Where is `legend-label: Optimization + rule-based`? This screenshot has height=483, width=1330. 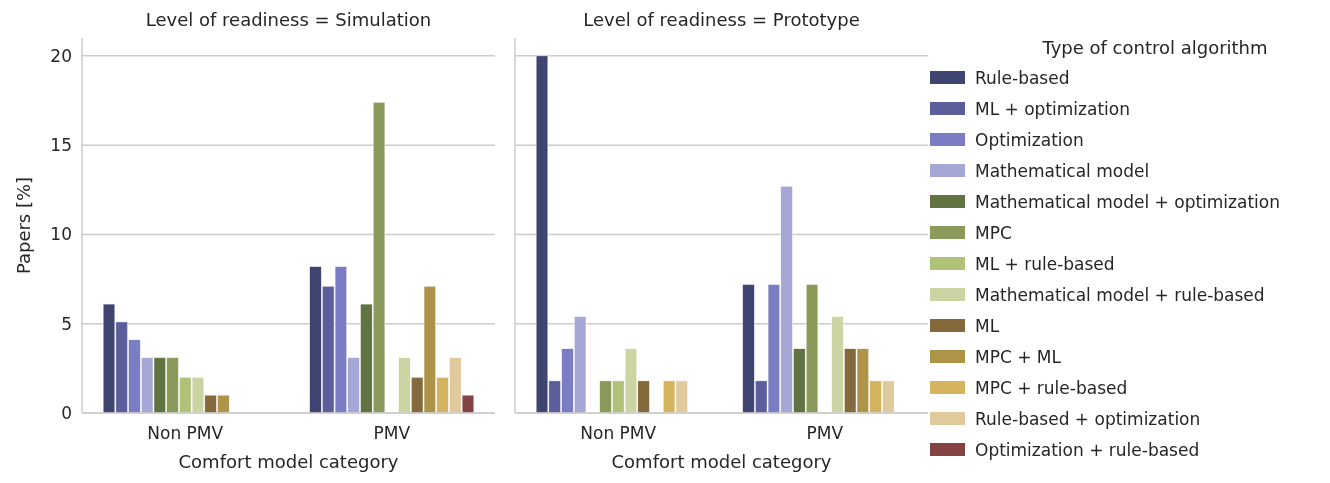
legend-label: Optimization + rule-based is located at coordinates (1087, 449).